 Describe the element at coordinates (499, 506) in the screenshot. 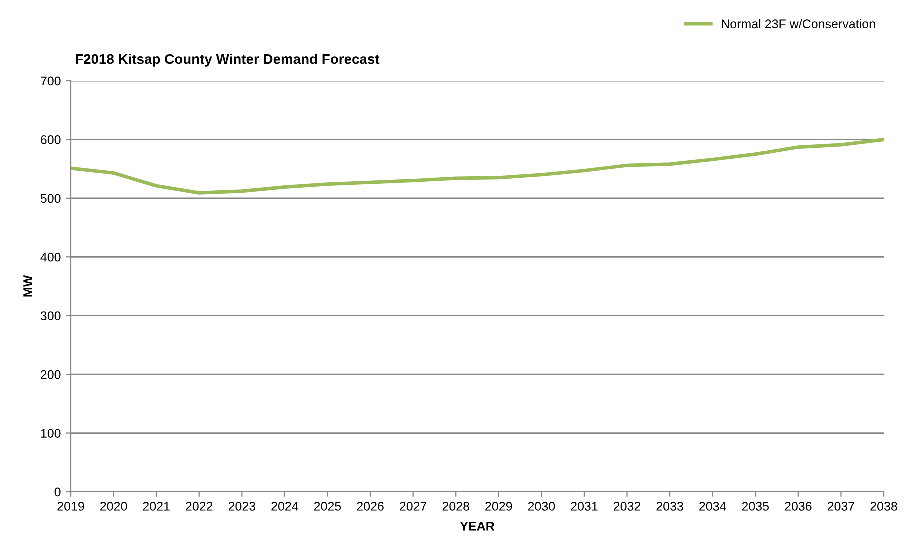

I see `x-tick-label: 2029` at that location.